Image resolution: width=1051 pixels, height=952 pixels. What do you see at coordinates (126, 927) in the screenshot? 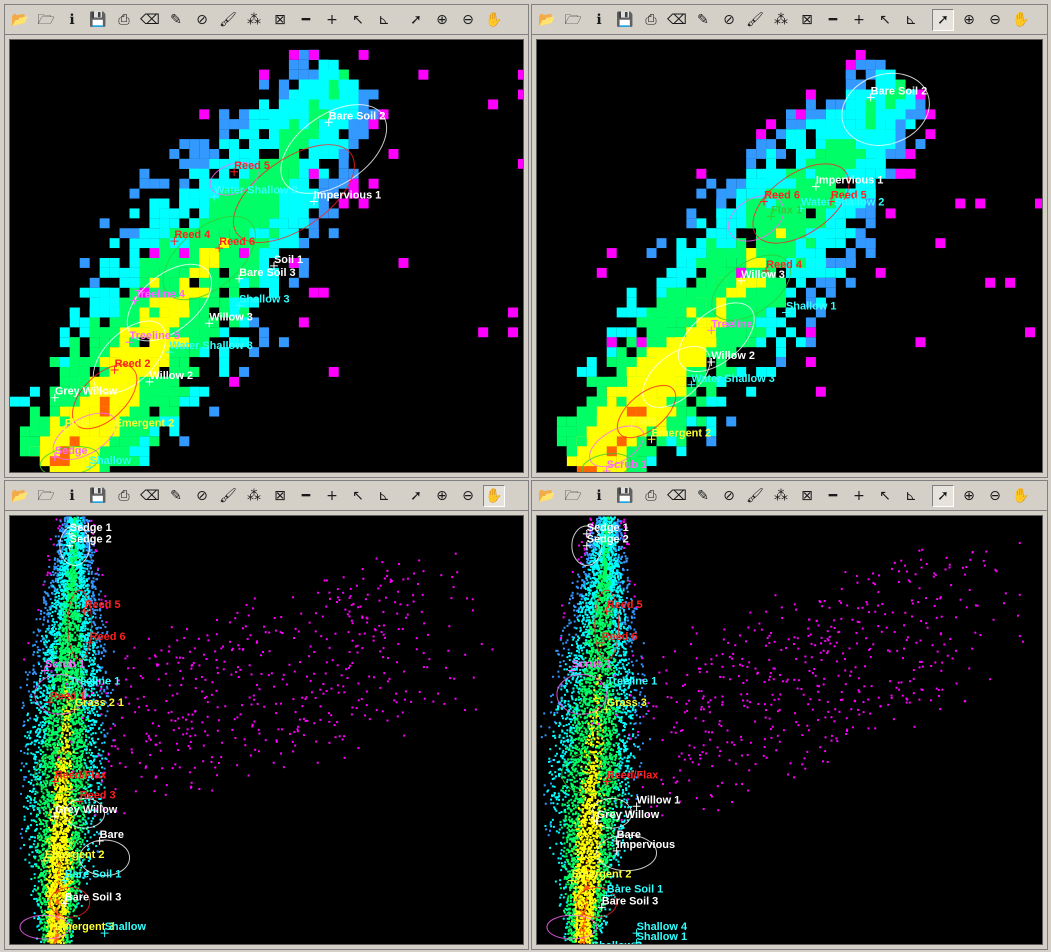
I see `class-label: Shallow` at bounding box center [126, 927].